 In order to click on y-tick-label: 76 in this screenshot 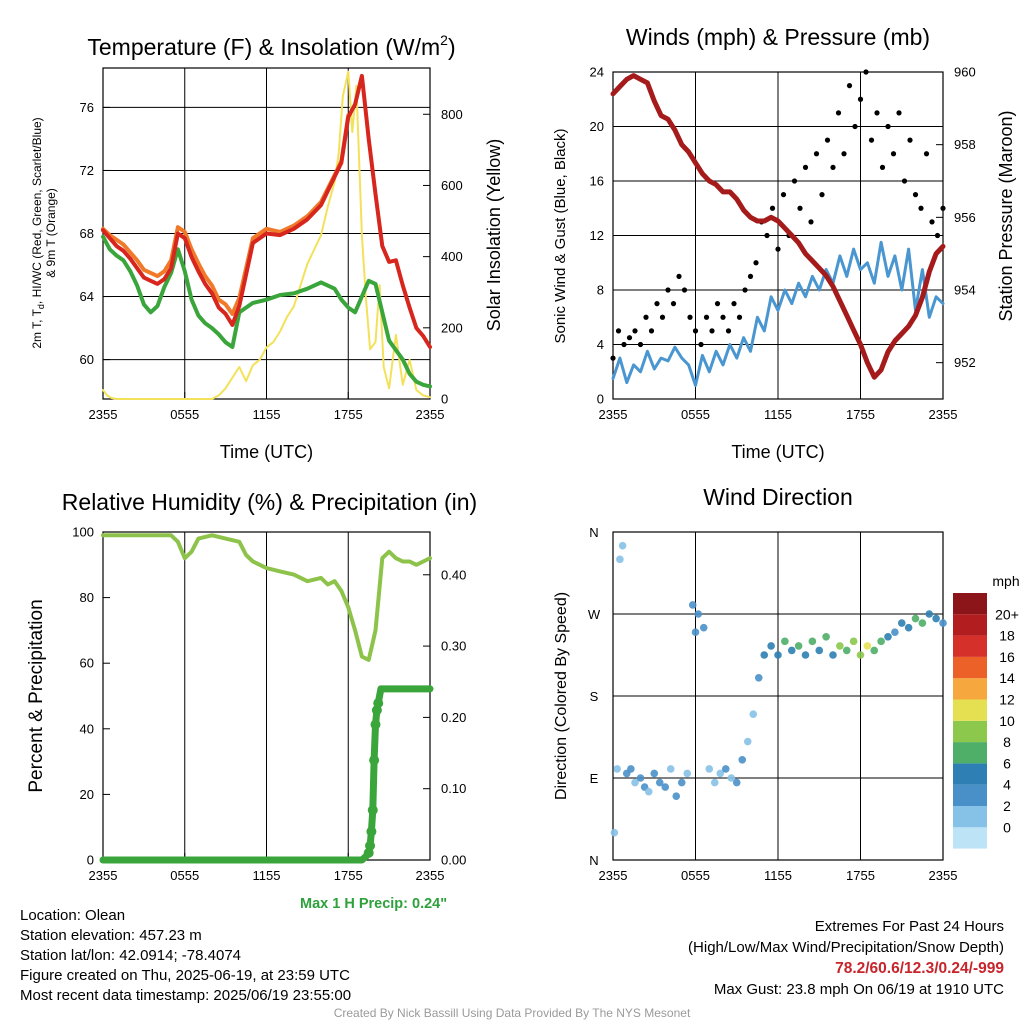, I will do `click(87, 107)`.